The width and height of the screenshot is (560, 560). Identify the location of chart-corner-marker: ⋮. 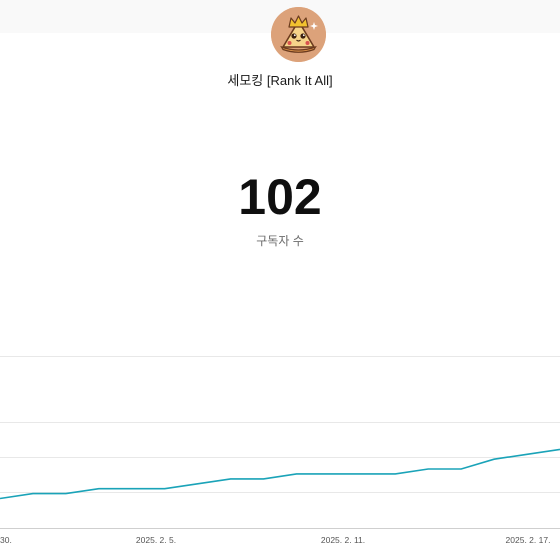
(558, 376).